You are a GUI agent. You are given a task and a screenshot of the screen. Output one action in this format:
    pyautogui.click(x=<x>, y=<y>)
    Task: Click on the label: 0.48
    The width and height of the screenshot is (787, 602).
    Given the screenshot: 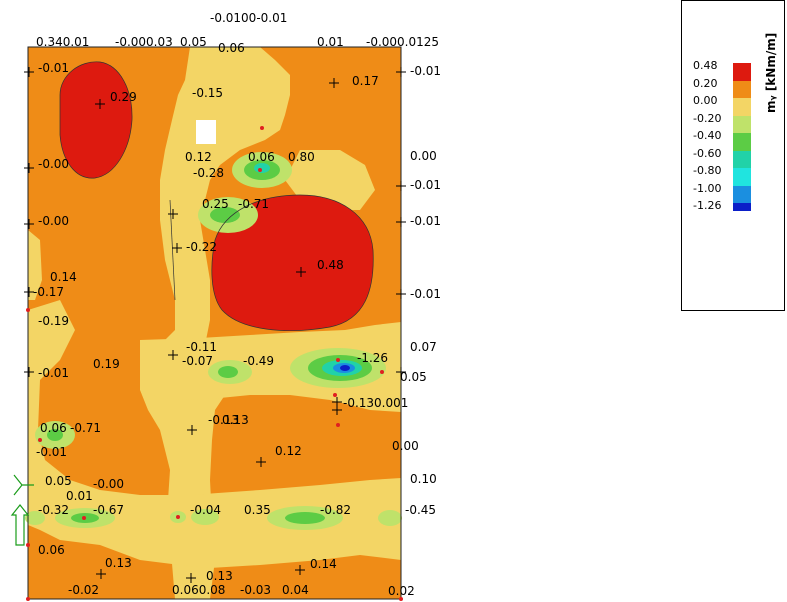 What is the action you would take?
    pyautogui.click(x=330, y=265)
    